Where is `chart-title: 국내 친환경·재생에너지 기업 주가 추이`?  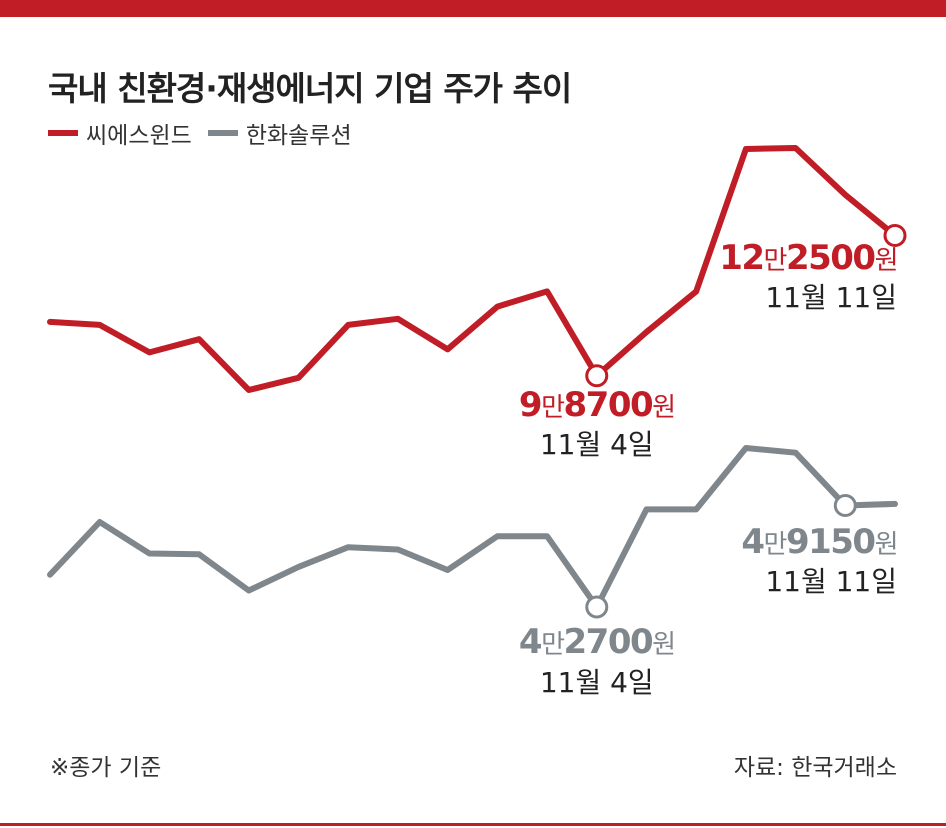
chart-title: 국내 친환경·재생에너지 기업 주가 추이 is located at coordinates (310, 88).